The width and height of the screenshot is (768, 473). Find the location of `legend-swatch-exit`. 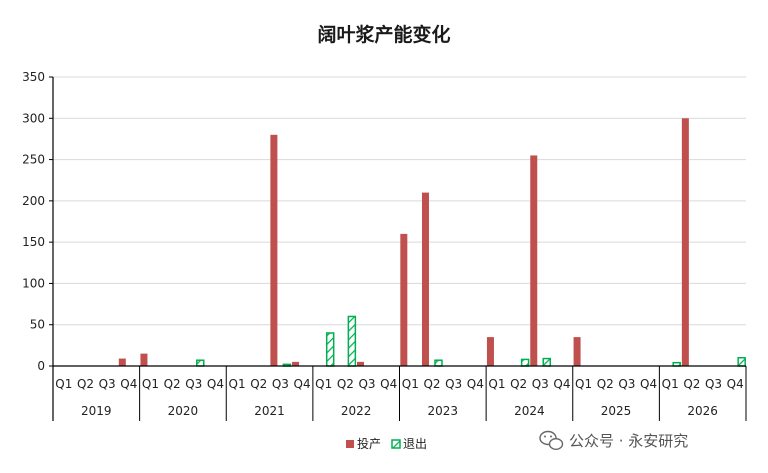

legend-swatch-exit is located at coordinates (396, 444).